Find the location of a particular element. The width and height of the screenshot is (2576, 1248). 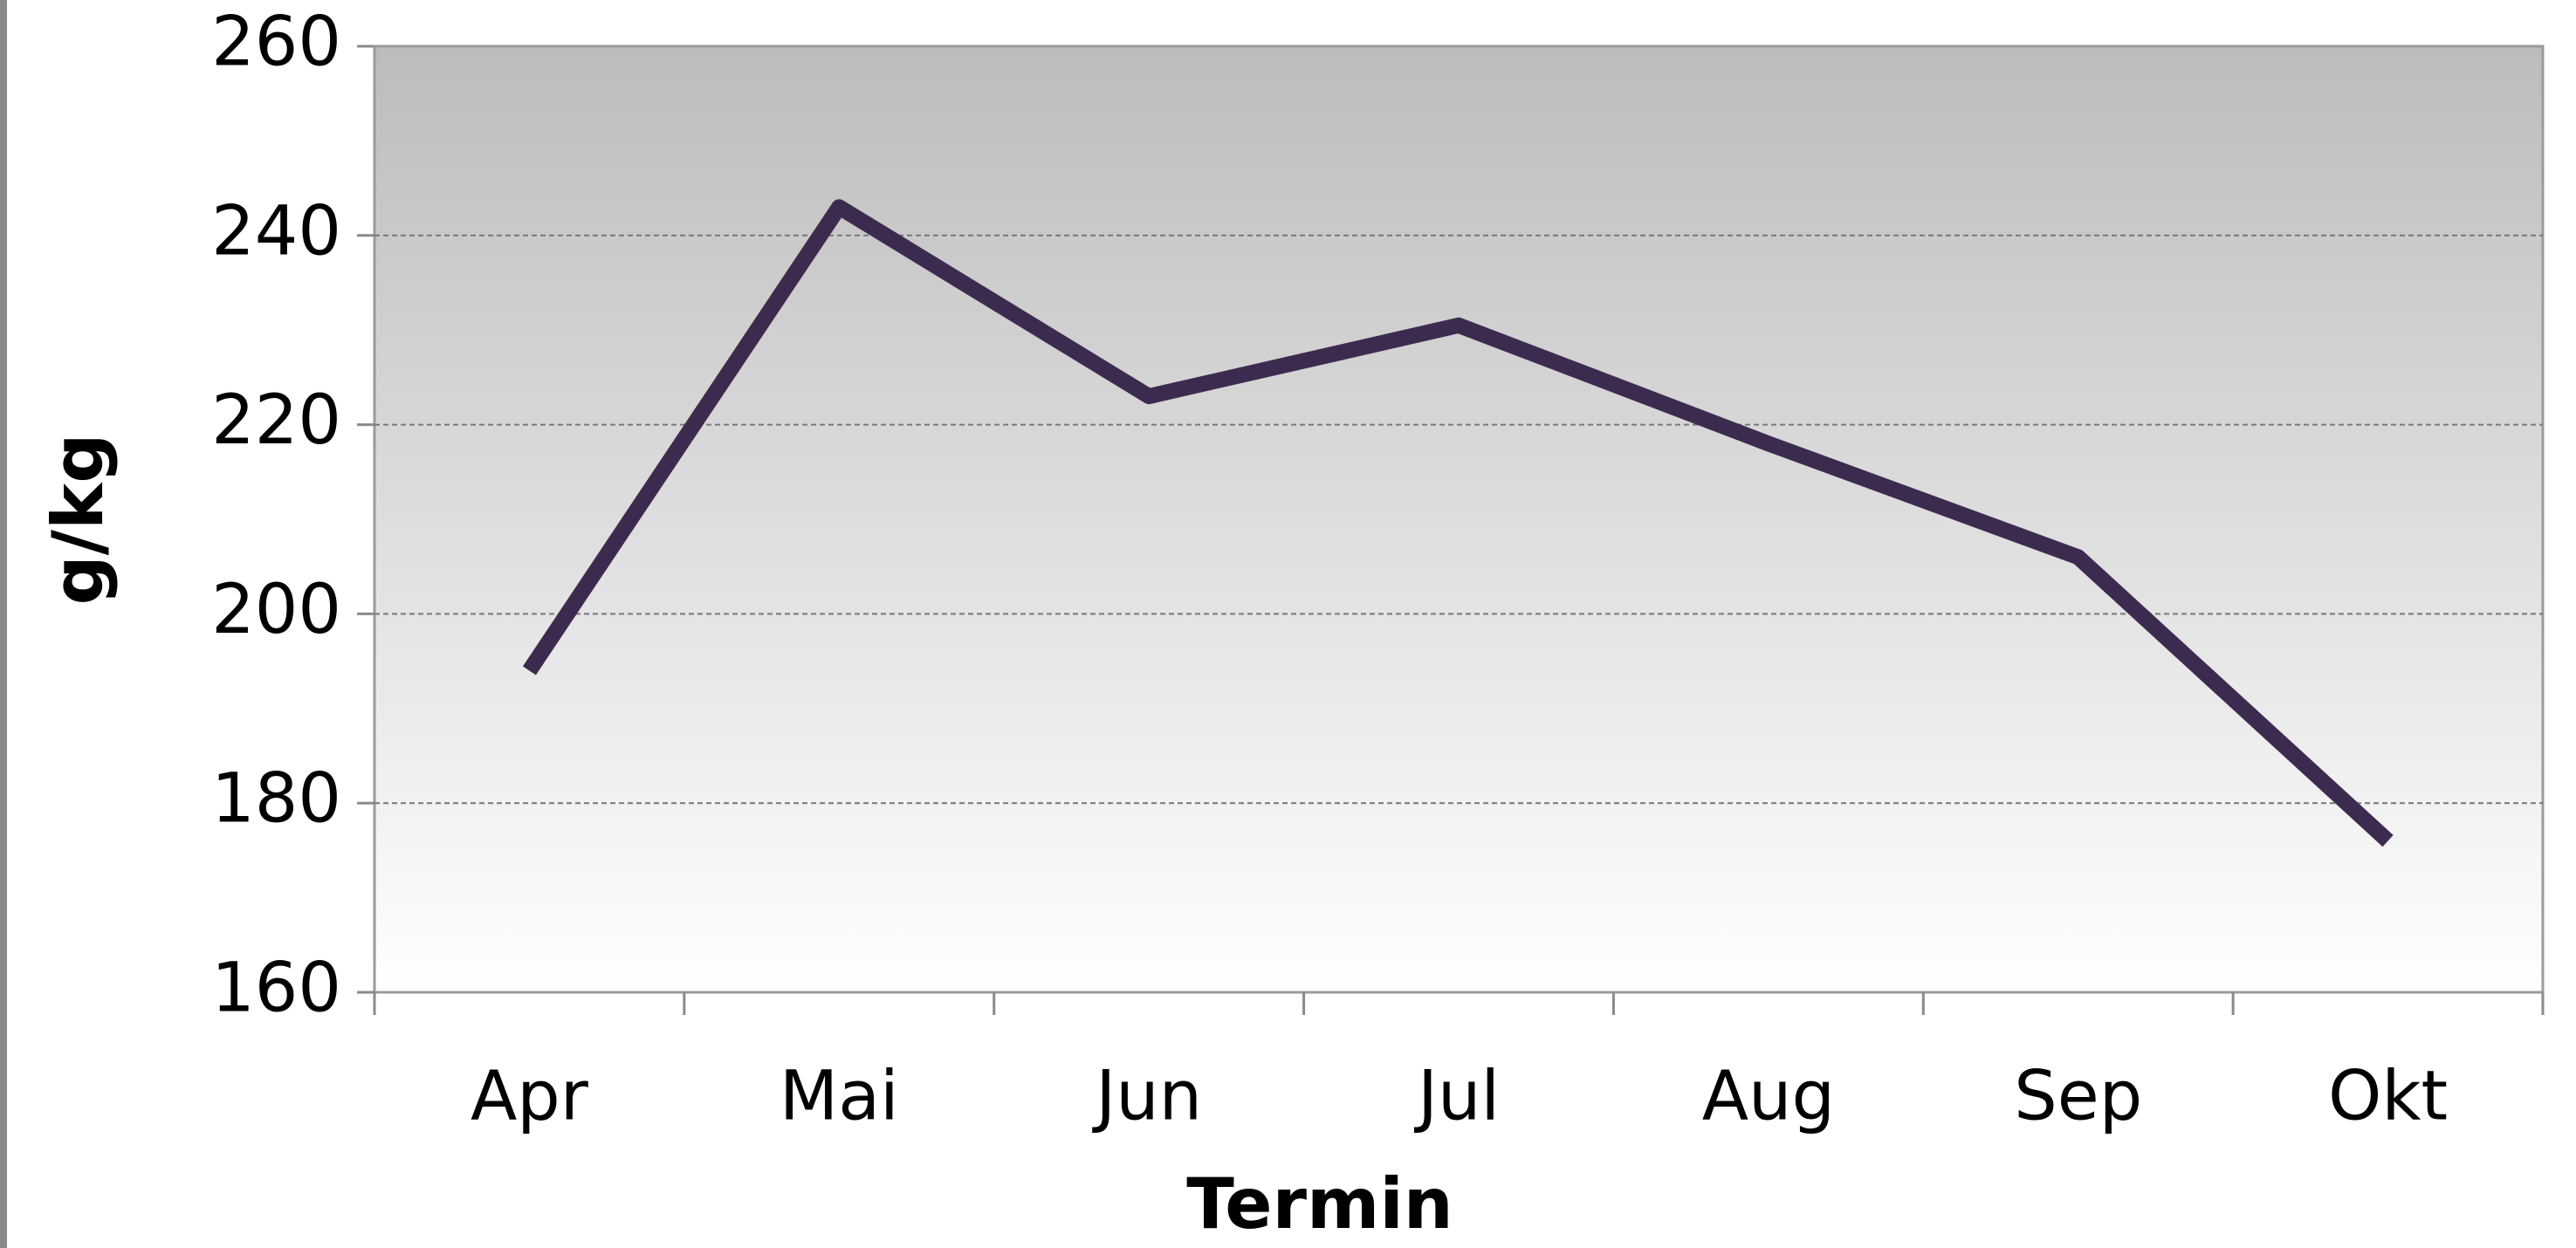

y-tick-label: 240 is located at coordinates (276, 231).